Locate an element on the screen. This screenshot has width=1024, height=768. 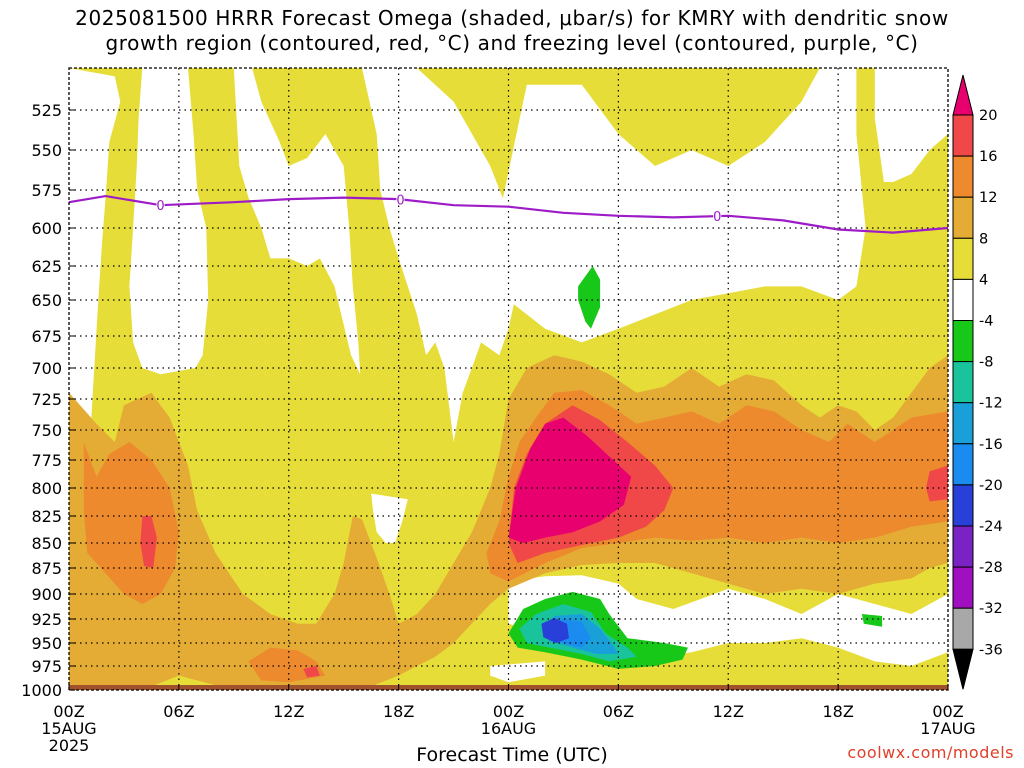
omega-neg-upper is located at coordinates (589, 297).